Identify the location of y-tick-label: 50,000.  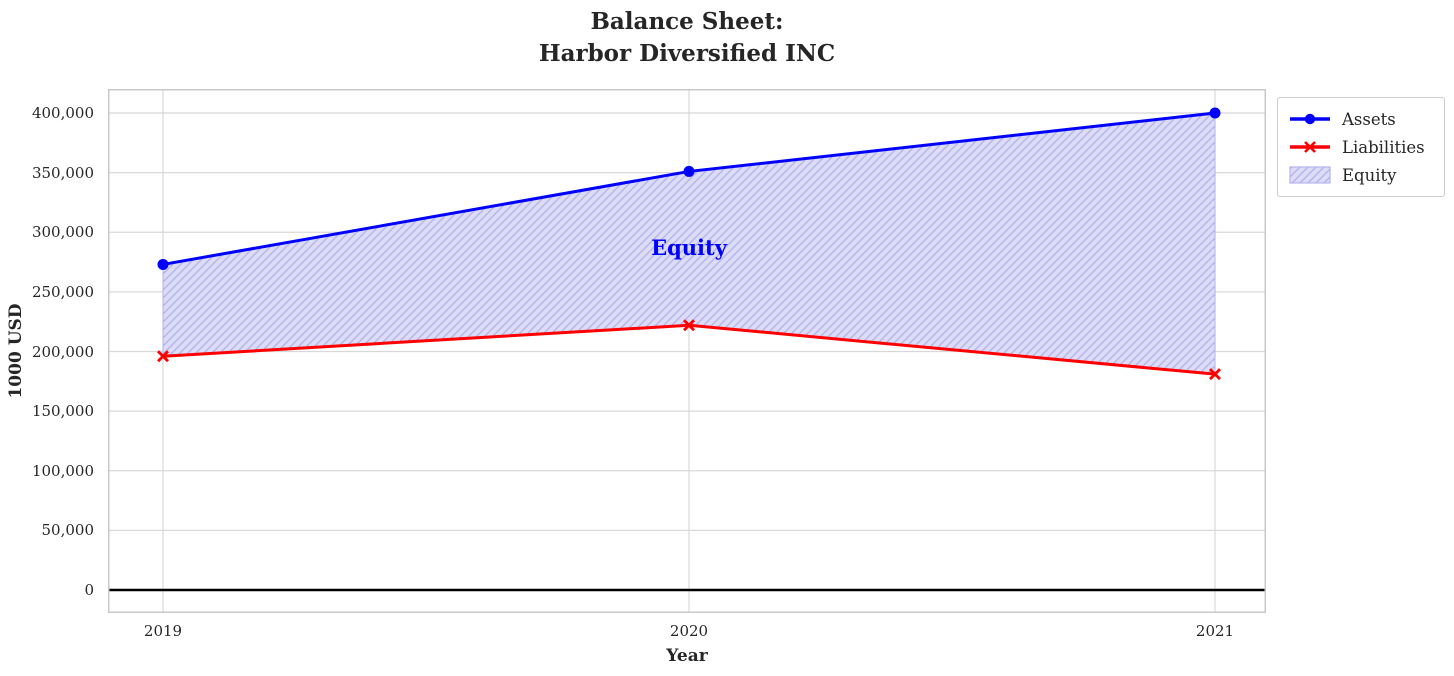
(68, 530).